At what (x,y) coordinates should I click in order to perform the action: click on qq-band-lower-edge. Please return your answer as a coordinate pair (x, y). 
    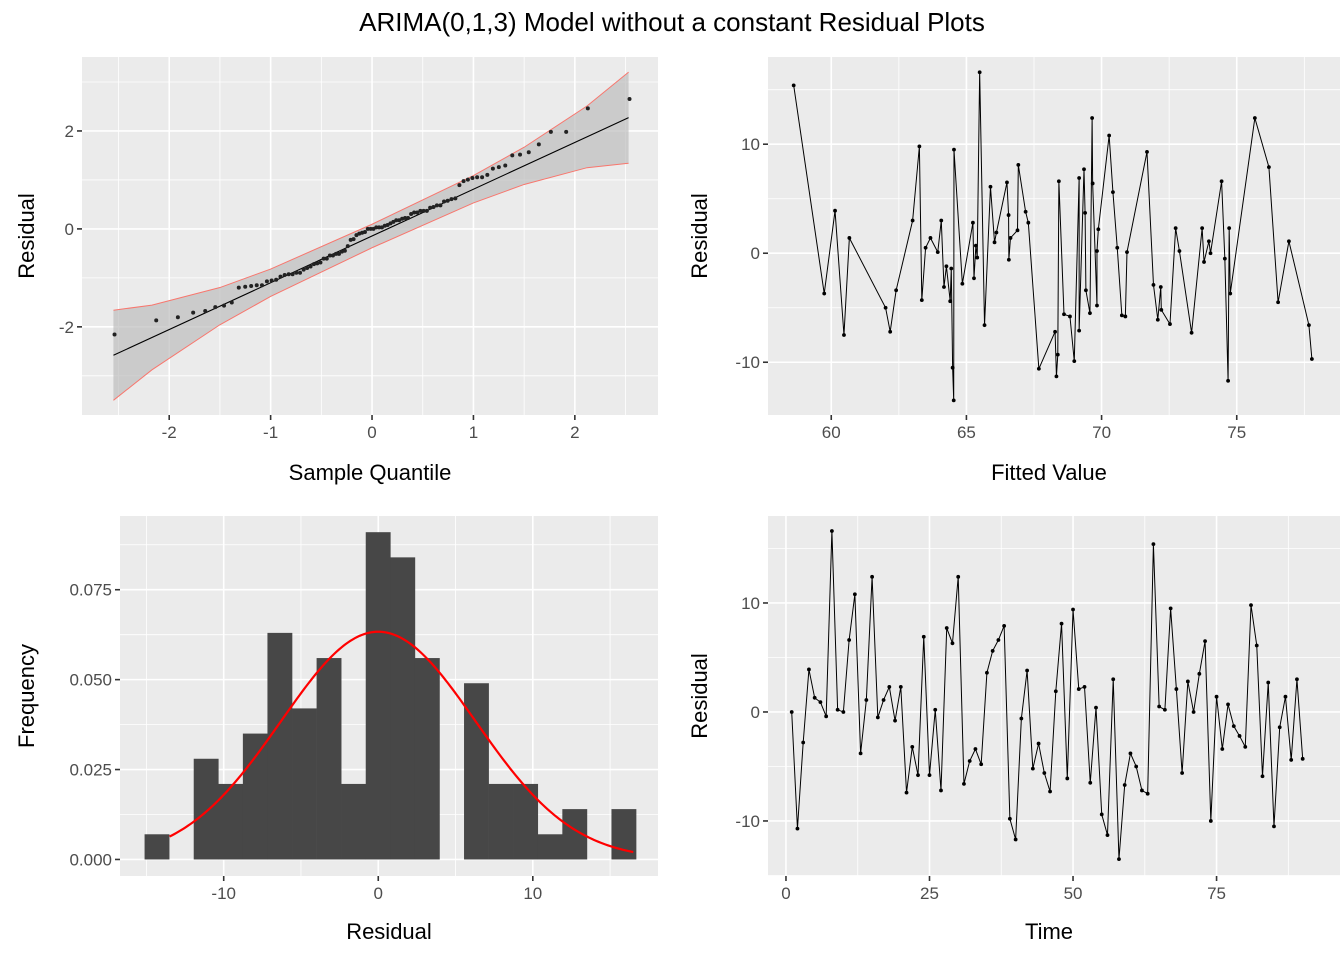
    Looking at the image, I should click on (371, 281).